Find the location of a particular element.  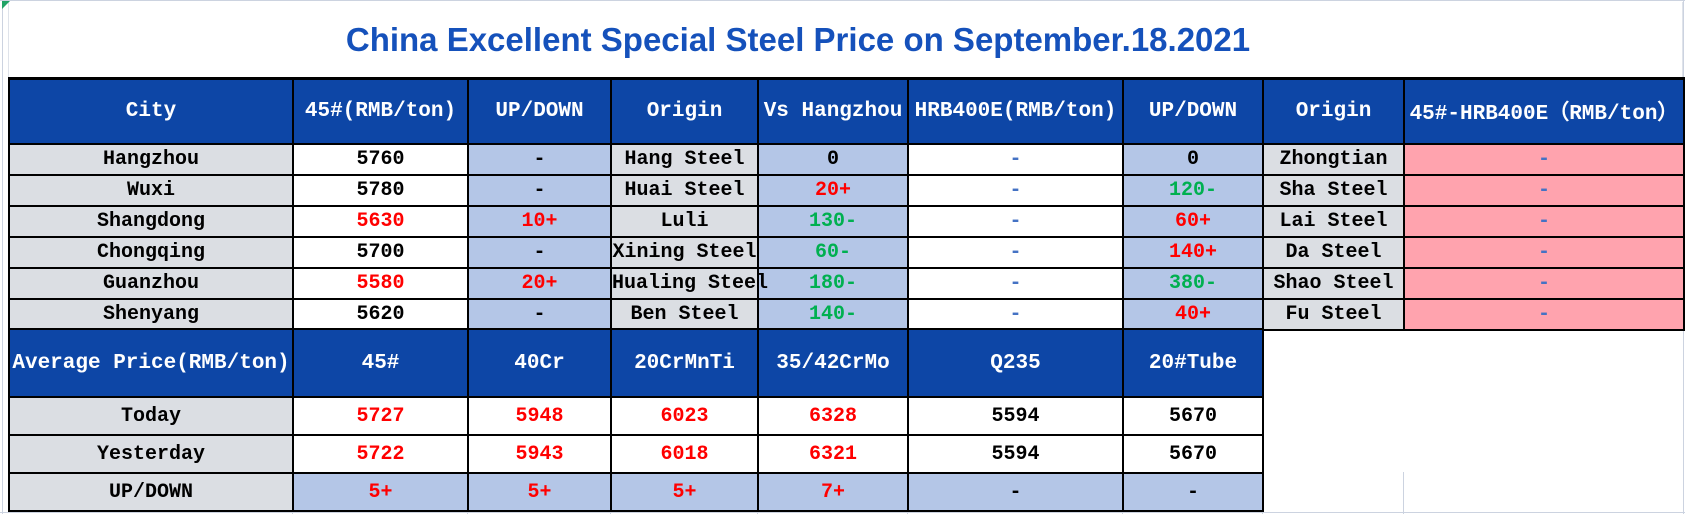

city-cell: Shenyang is located at coordinates (151, 314).